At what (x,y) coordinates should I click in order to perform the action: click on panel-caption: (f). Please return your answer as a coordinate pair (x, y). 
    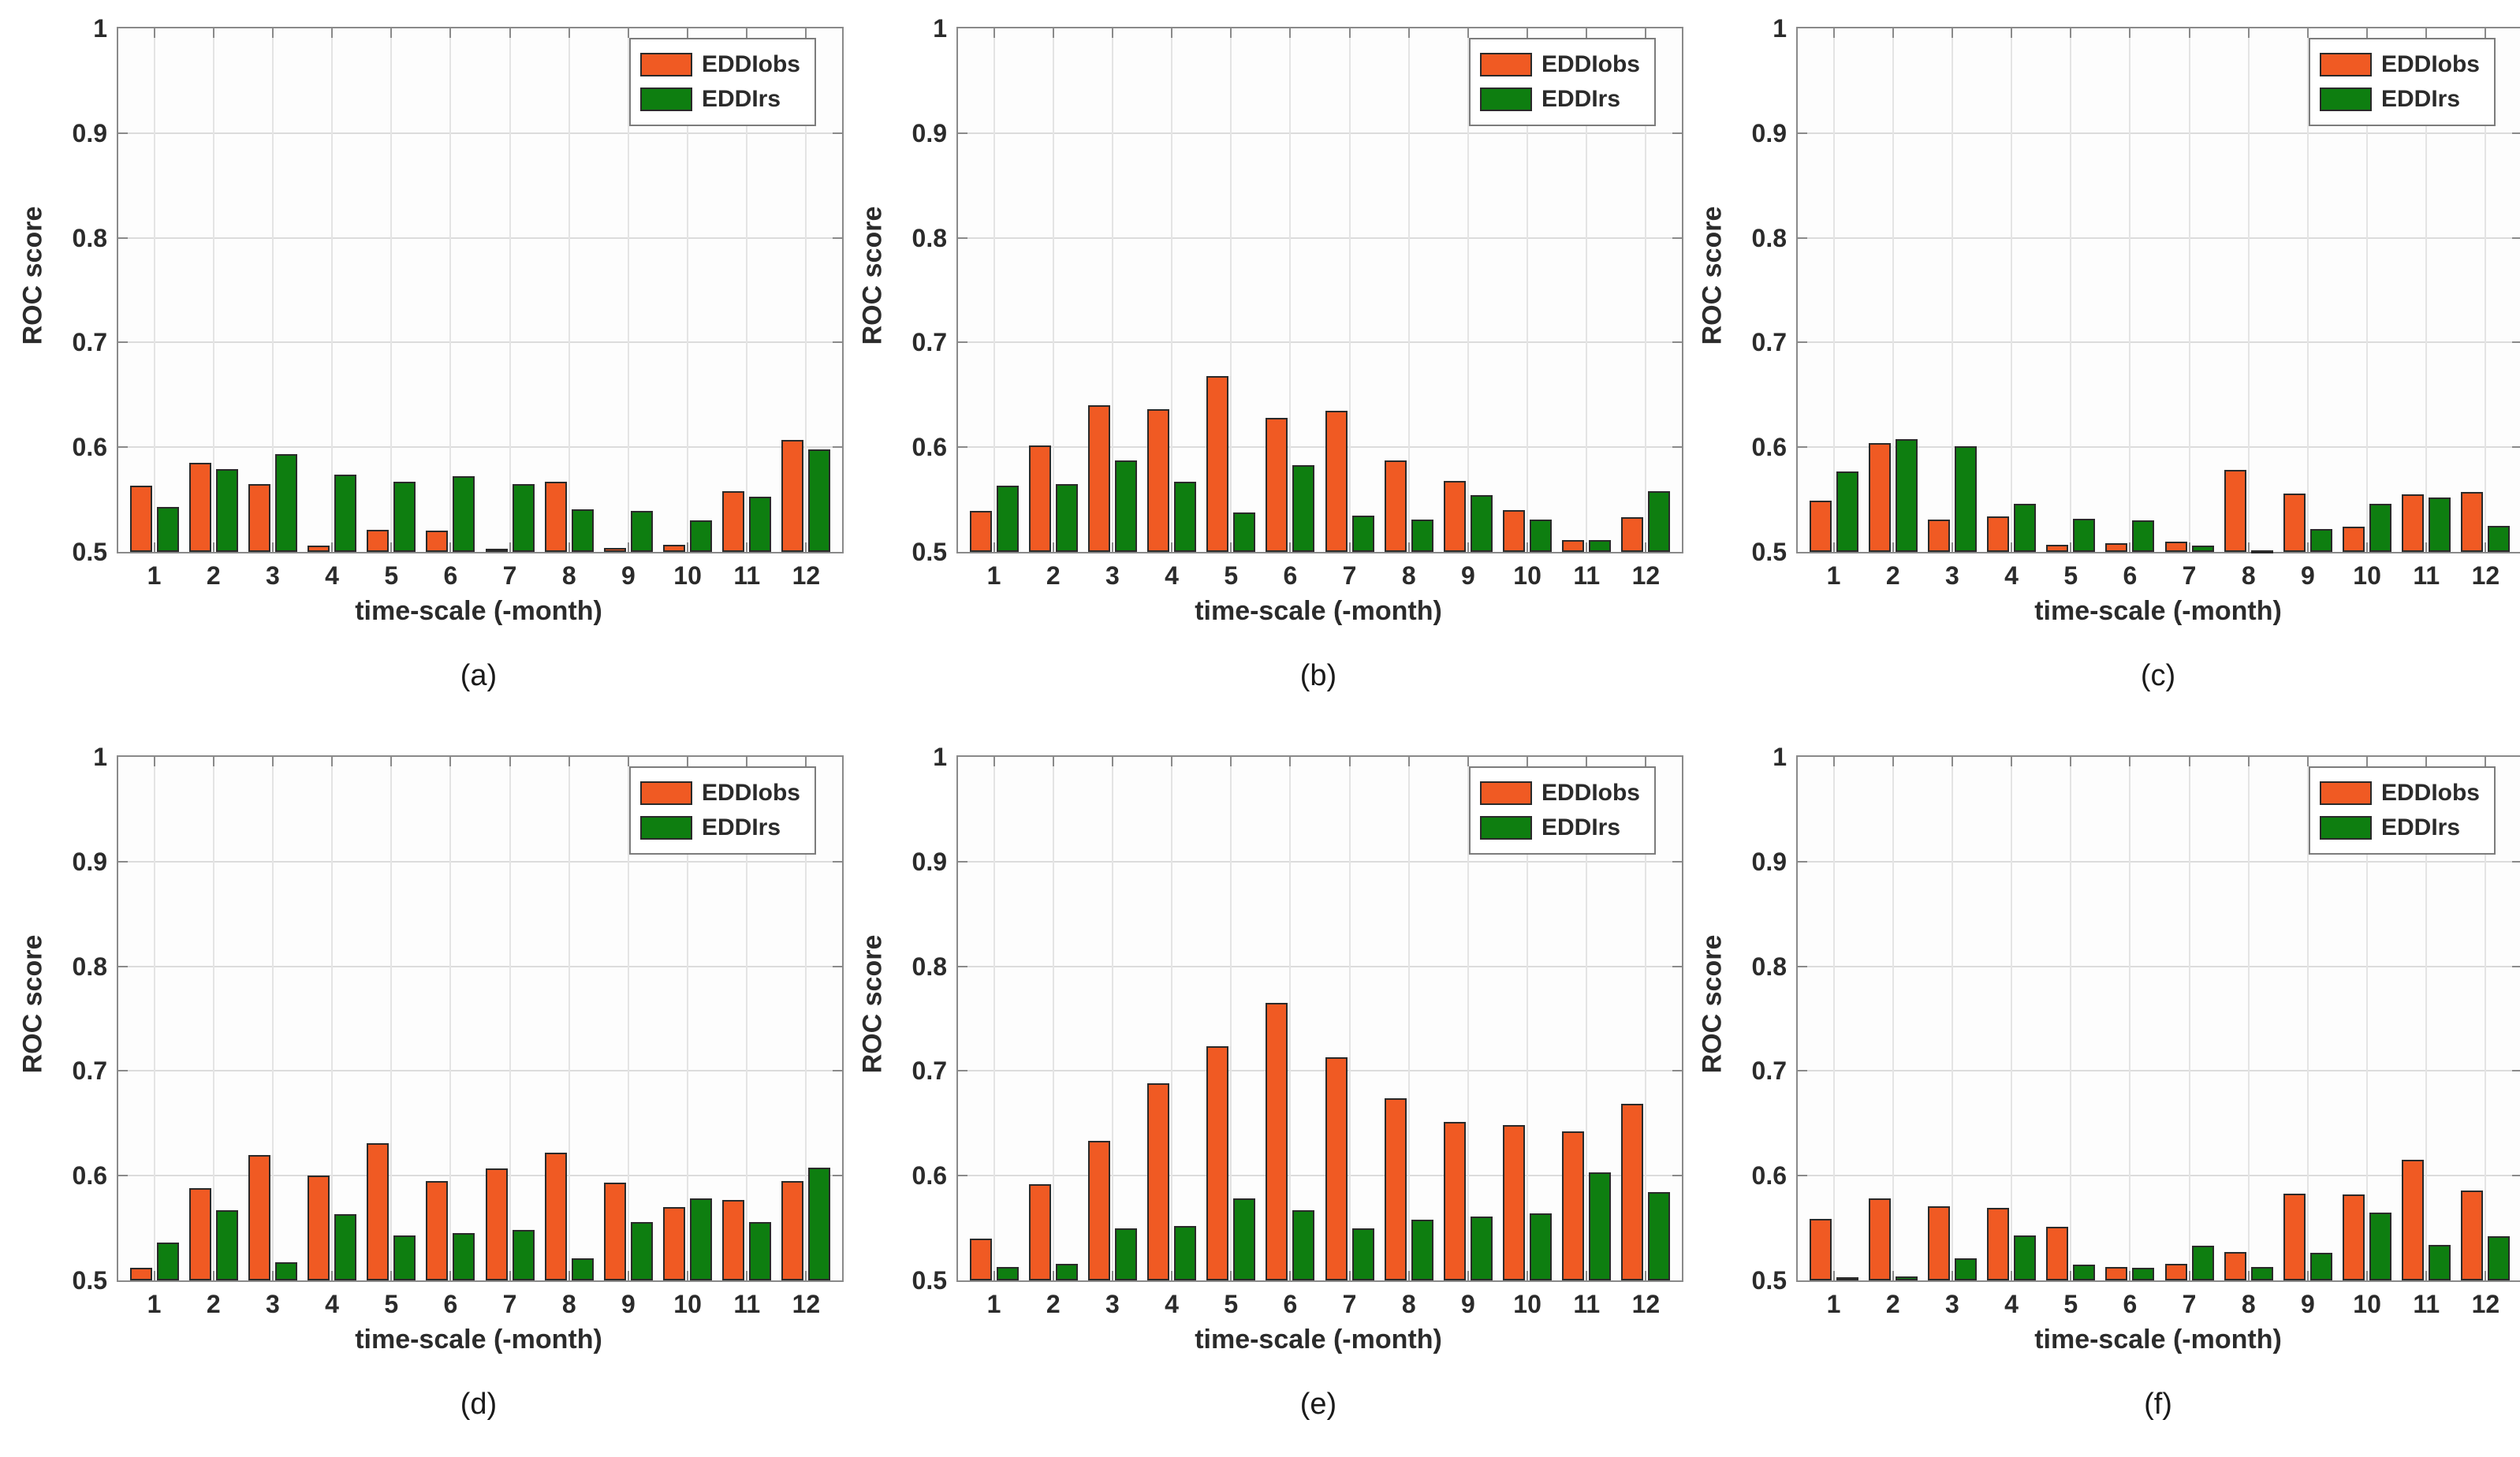
    Looking at the image, I should click on (2158, 1404).